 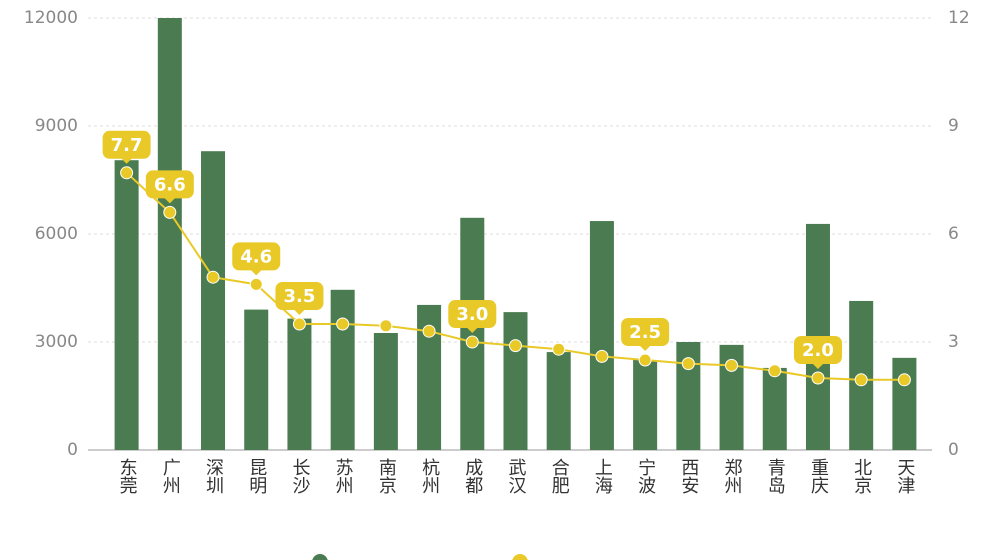 What do you see at coordinates (818, 476) in the screenshot?
I see `x-tick-label: 重庆` at bounding box center [818, 476].